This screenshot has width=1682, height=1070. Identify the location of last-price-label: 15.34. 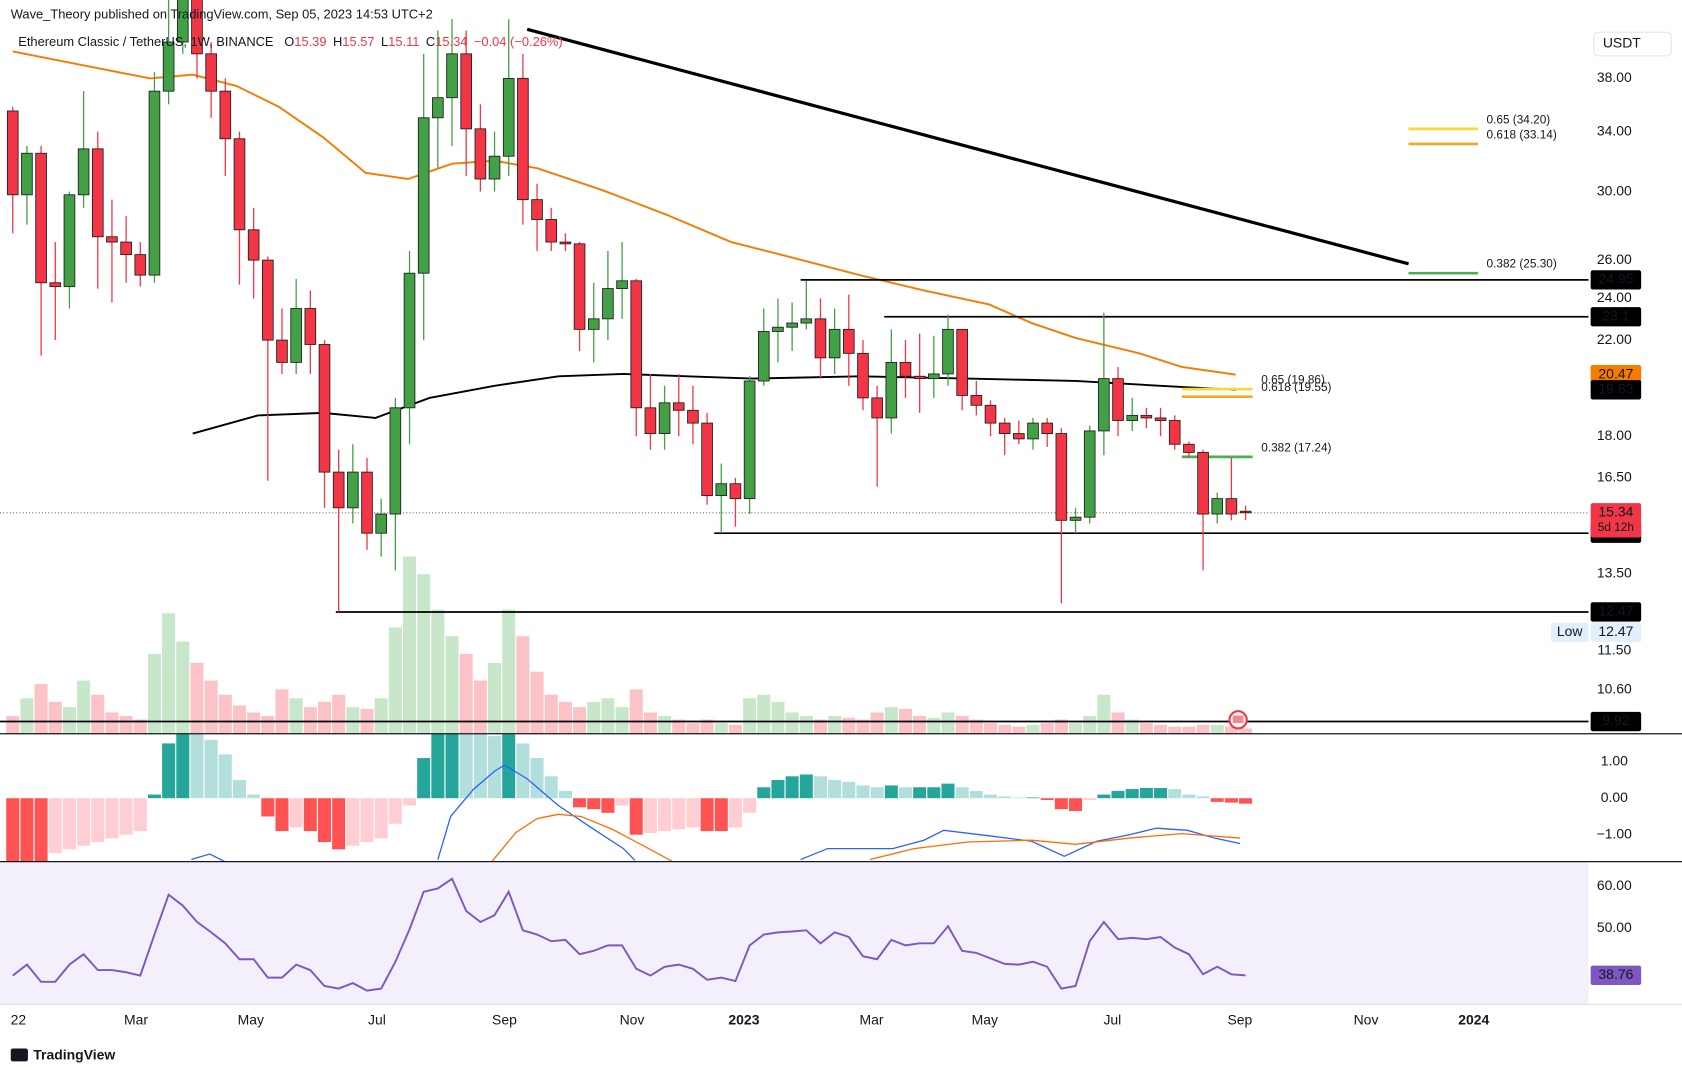
(1615, 511).